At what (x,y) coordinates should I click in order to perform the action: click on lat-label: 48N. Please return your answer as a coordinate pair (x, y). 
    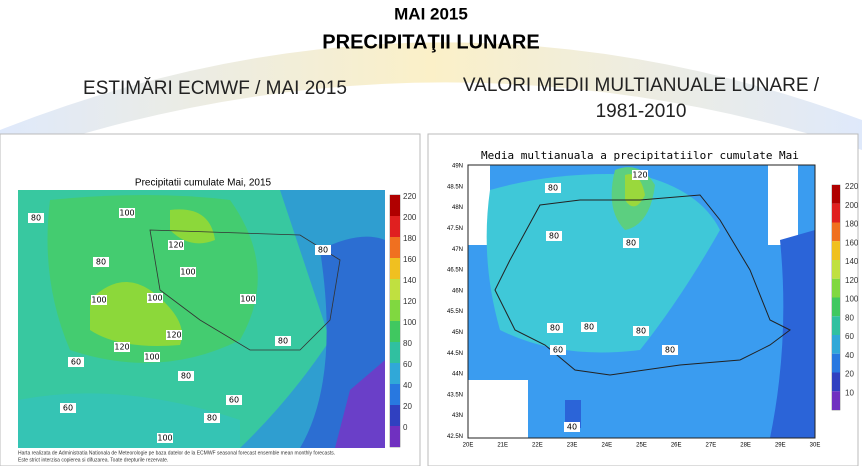
    Looking at the image, I should click on (457, 208).